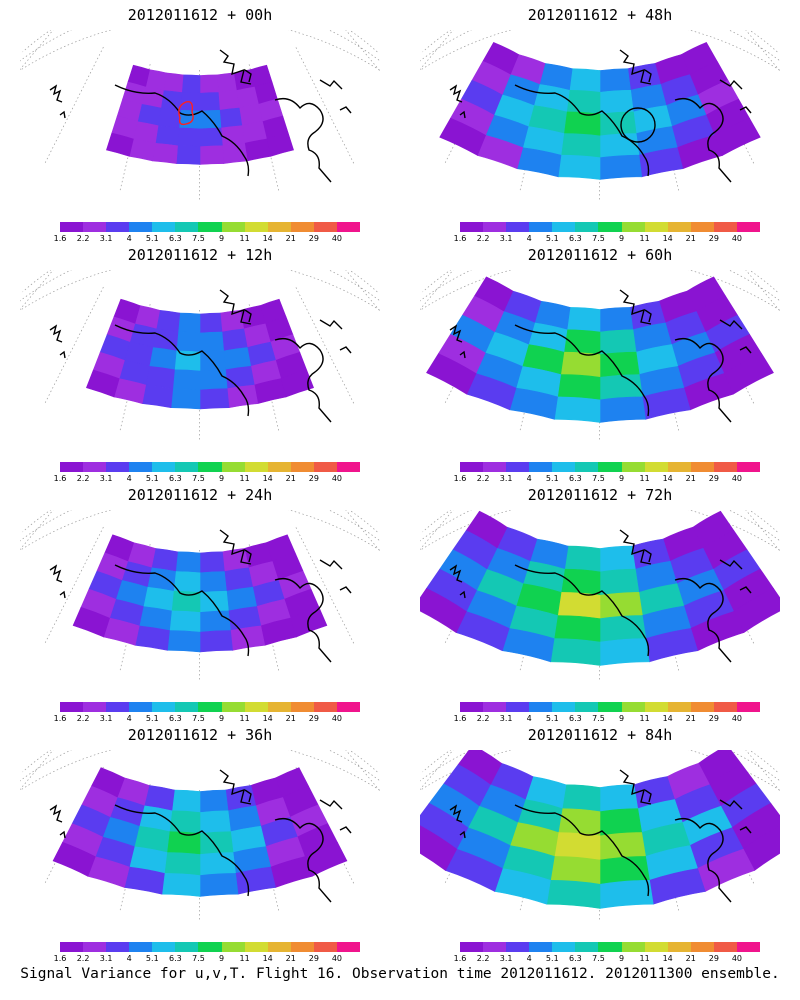 This screenshot has height=1000, width=800. What do you see at coordinates (457, 581) in the screenshot?
I see `coastline-west` at bounding box center [457, 581].